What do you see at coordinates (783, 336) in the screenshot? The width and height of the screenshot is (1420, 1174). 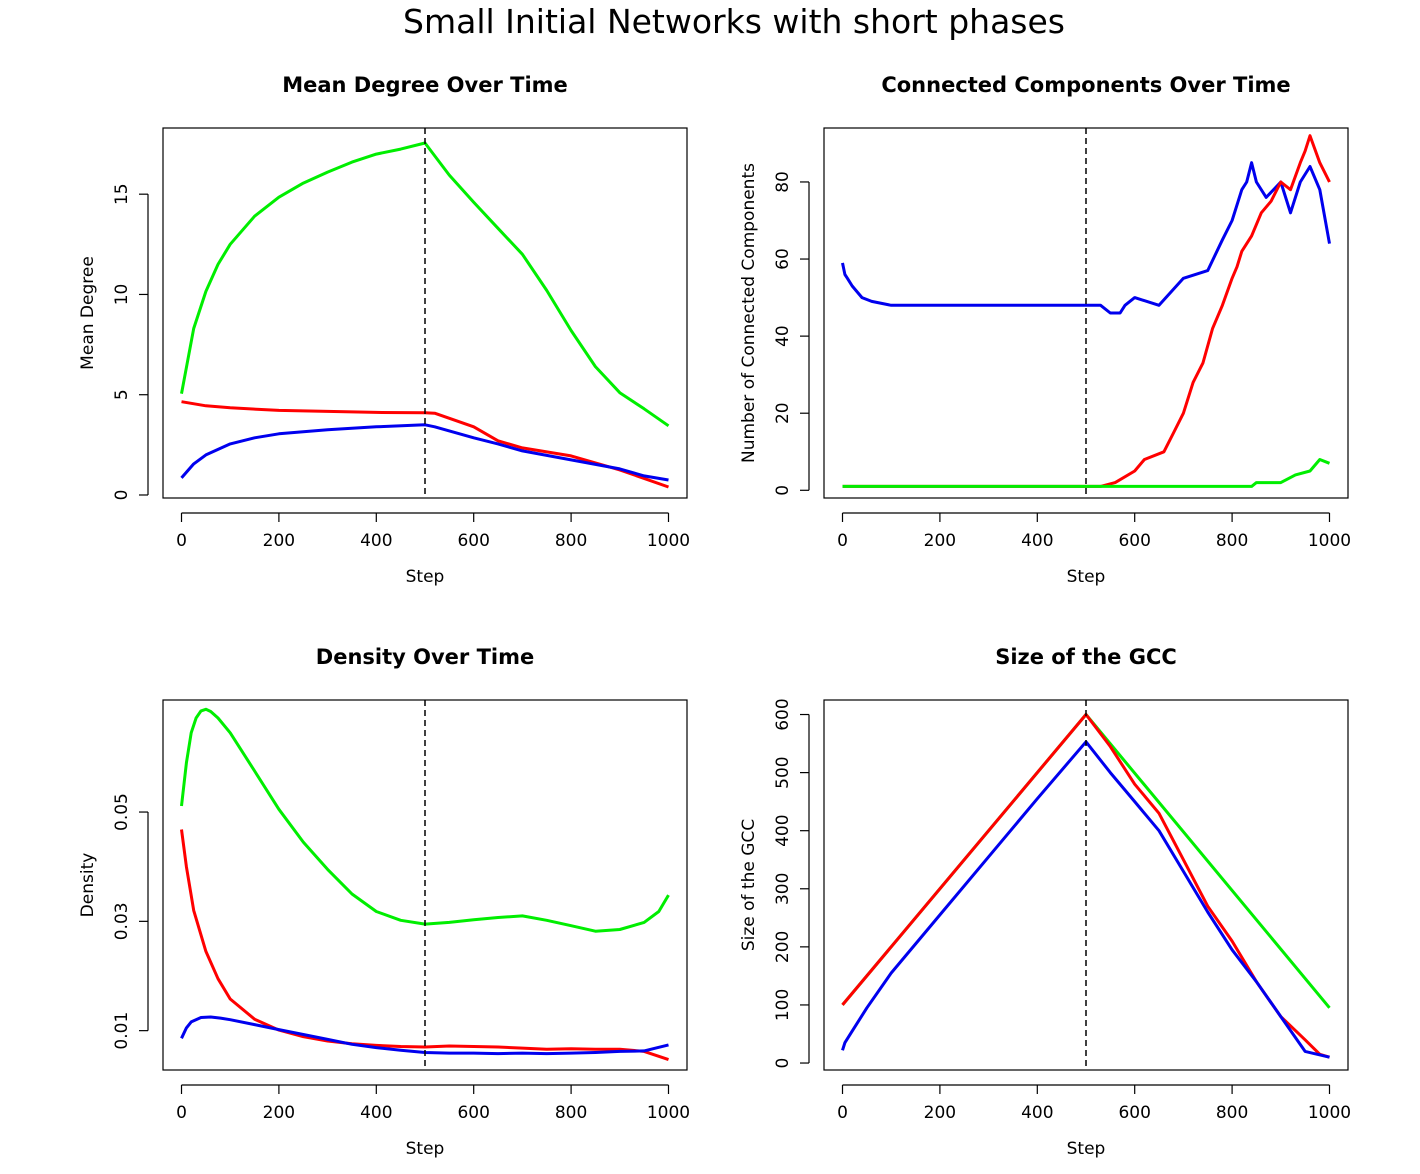 I see `y-tick-label: 40` at bounding box center [783, 336].